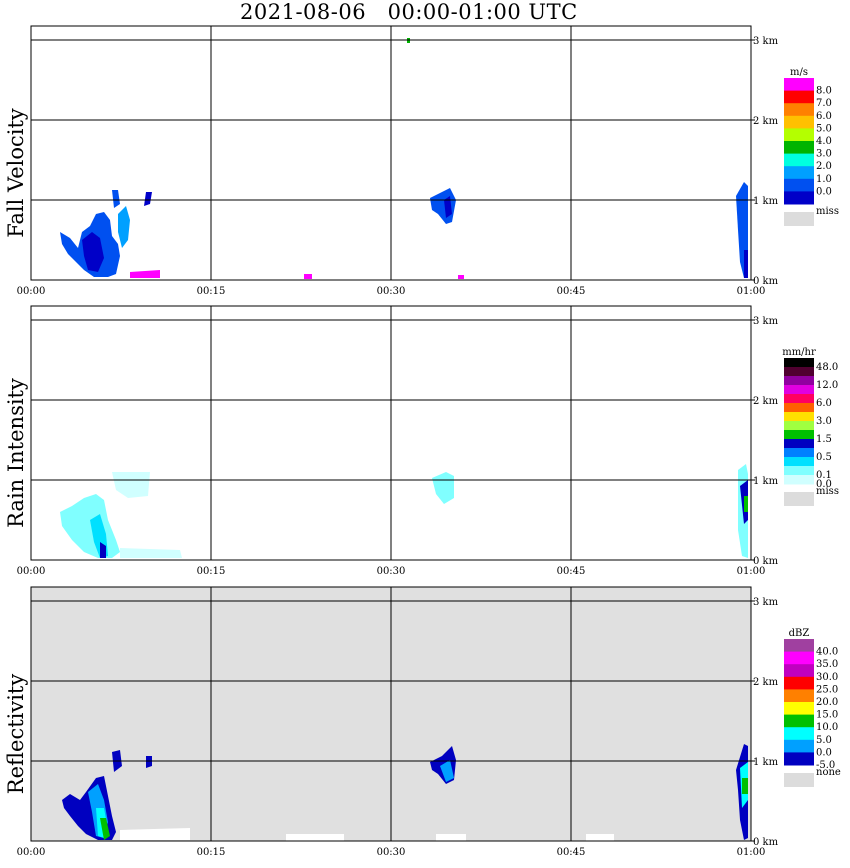  Describe the element at coordinates (825, 765) in the screenshot. I see `colorbar-label: -5.0` at that location.